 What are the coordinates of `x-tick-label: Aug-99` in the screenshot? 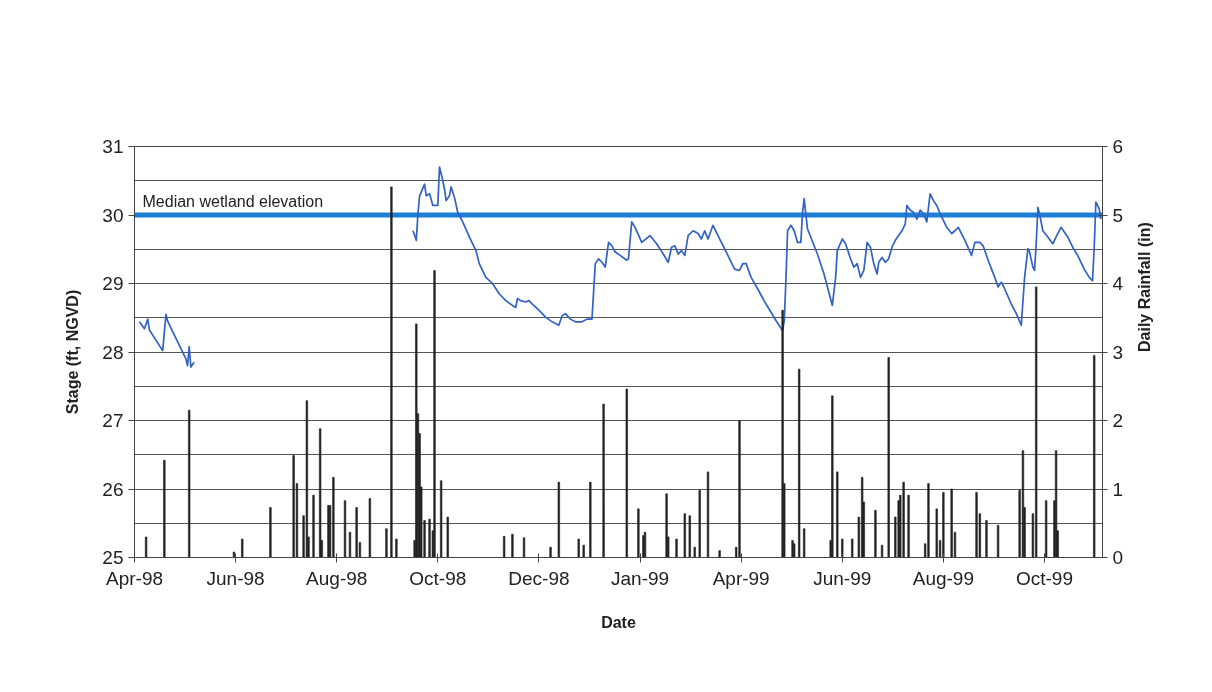 It's located at (943, 578).